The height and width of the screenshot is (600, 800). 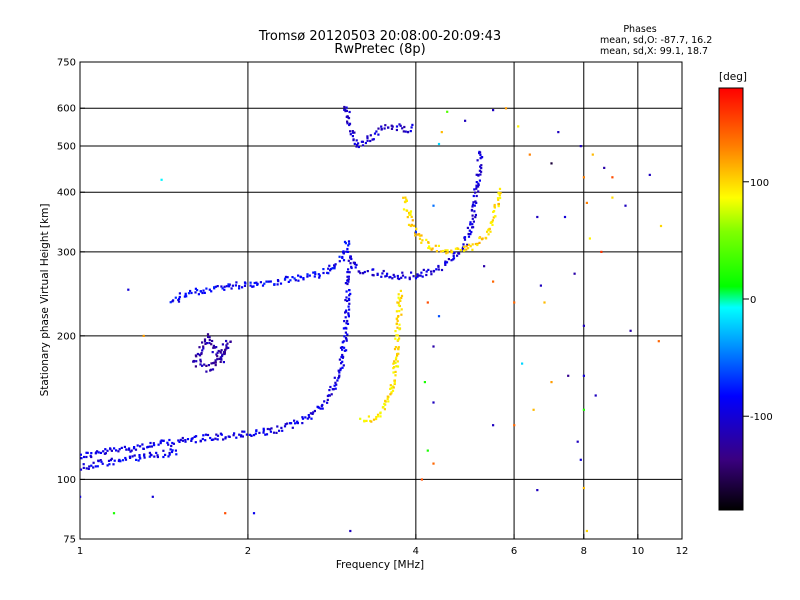 What do you see at coordinates (69, 540) in the screenshot?
I see `y-tick-label: 75` at bounding box center [69, 540].